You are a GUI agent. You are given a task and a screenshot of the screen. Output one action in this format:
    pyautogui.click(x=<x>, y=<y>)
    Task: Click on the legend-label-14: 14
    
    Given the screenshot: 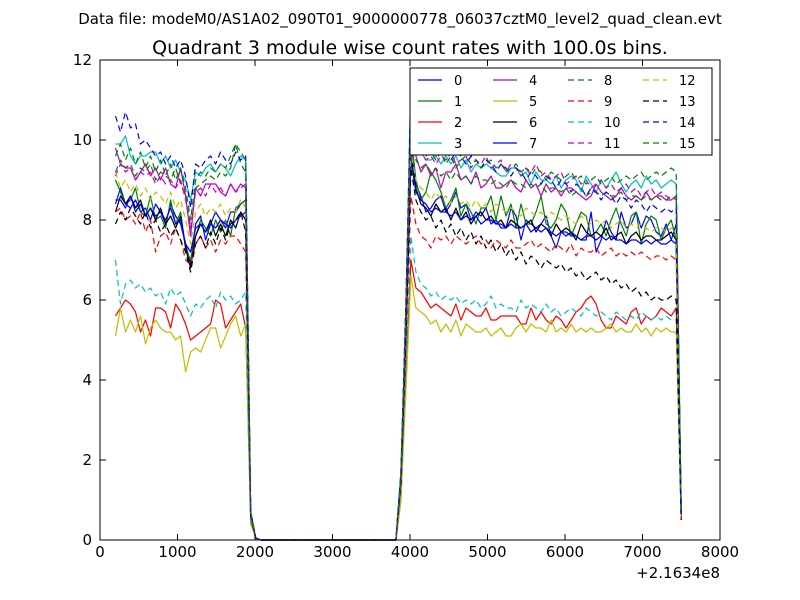 What is the action you would take?
    pyautogui.click(x=687, y=123)
    